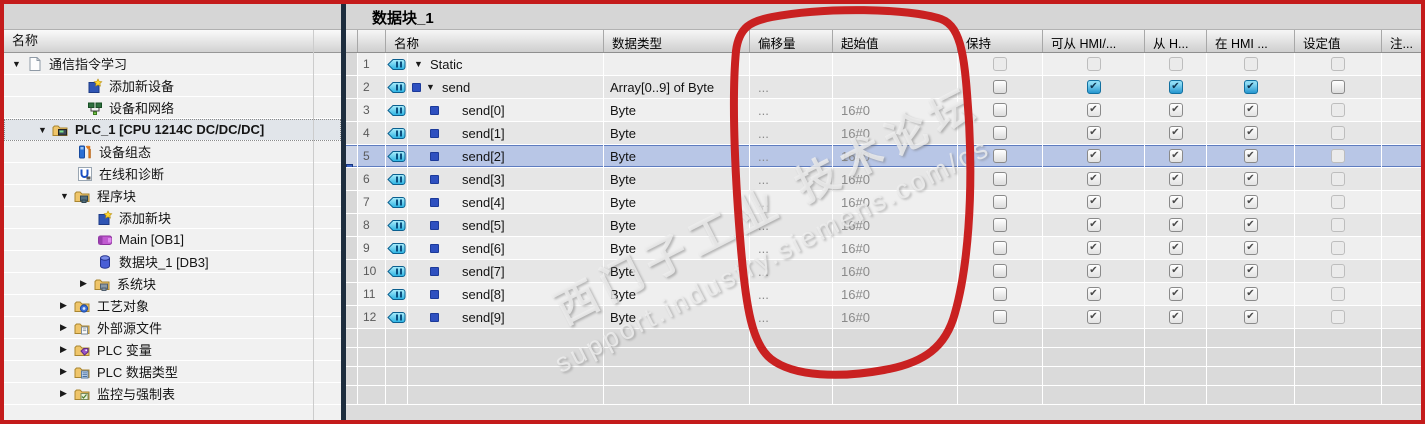  What do you see at coordinates (349, 165) in the screenshot?
I see `selection-handle` at bounding box center [349, 165].